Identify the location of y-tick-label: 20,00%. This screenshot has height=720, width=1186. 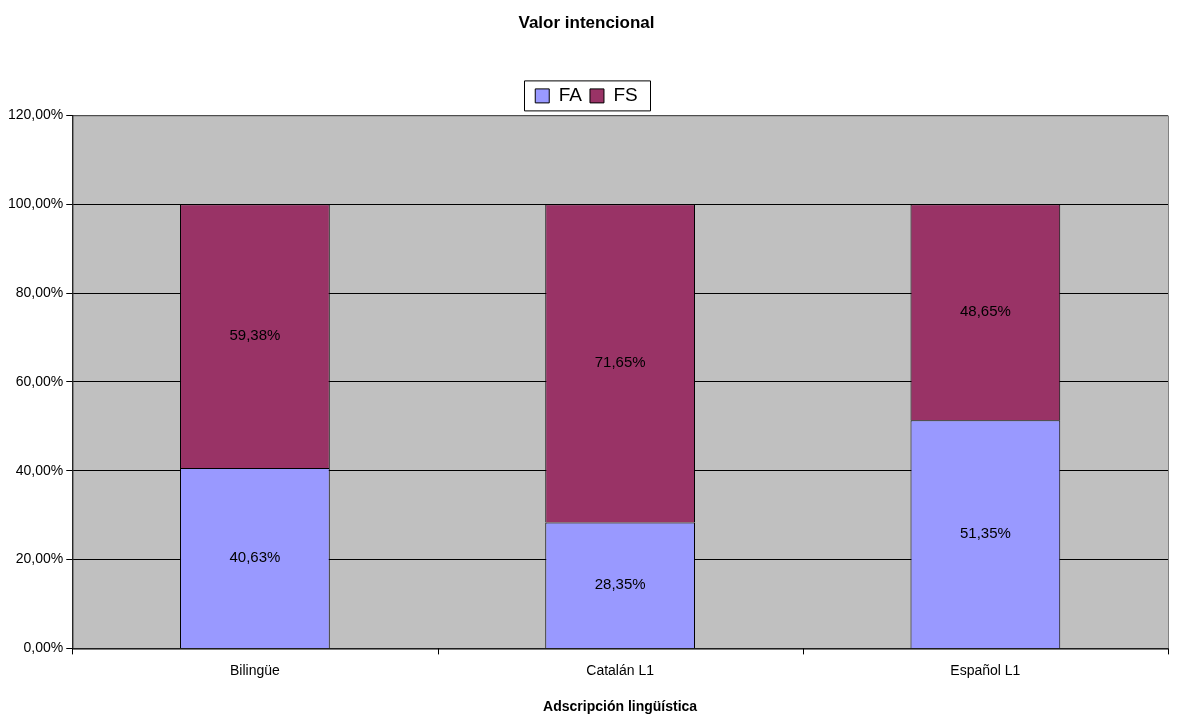
(39, 558).